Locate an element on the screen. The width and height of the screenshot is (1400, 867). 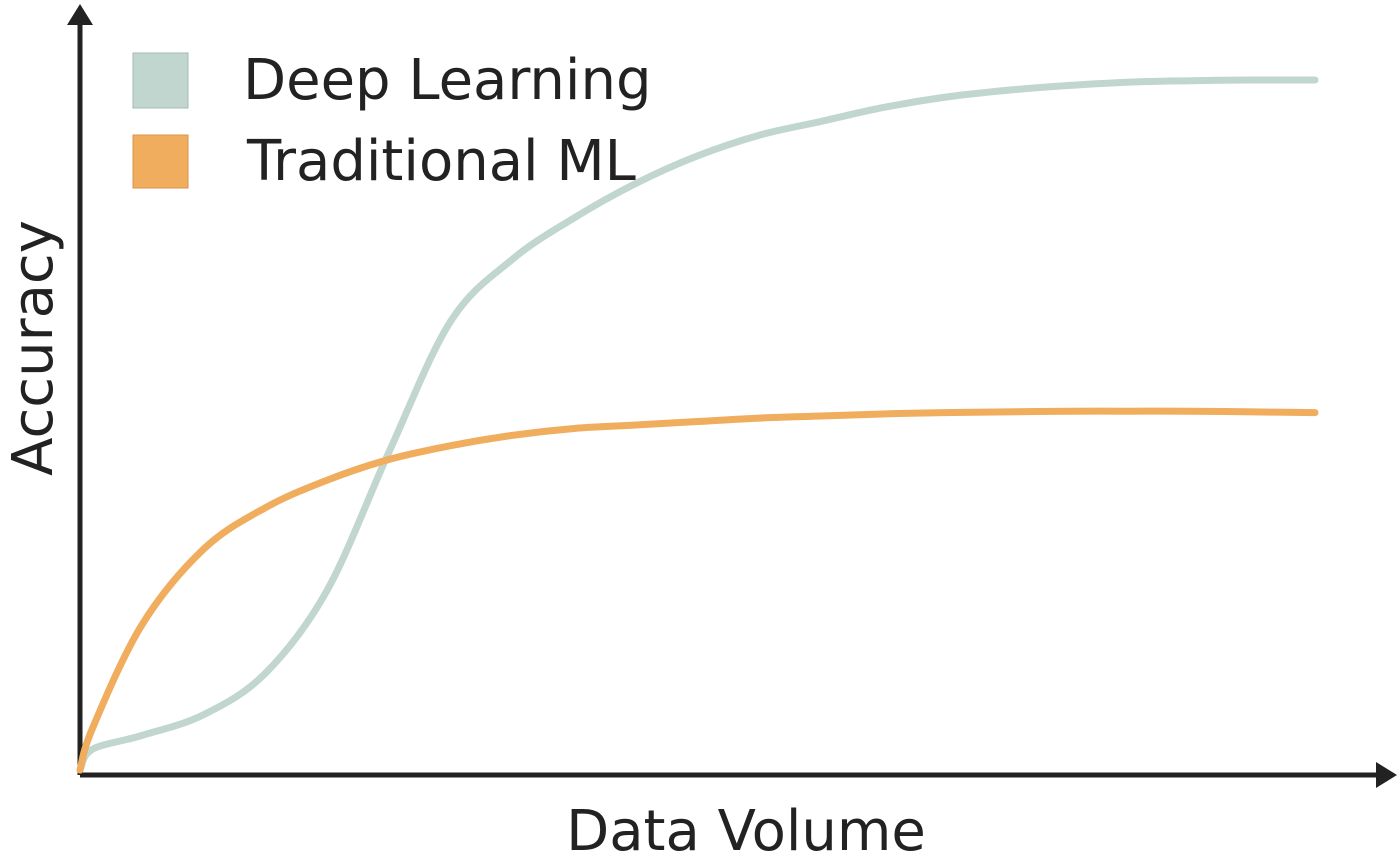
legend-label-deep-learning: Deep Learning is located at coordinates (447, 80).